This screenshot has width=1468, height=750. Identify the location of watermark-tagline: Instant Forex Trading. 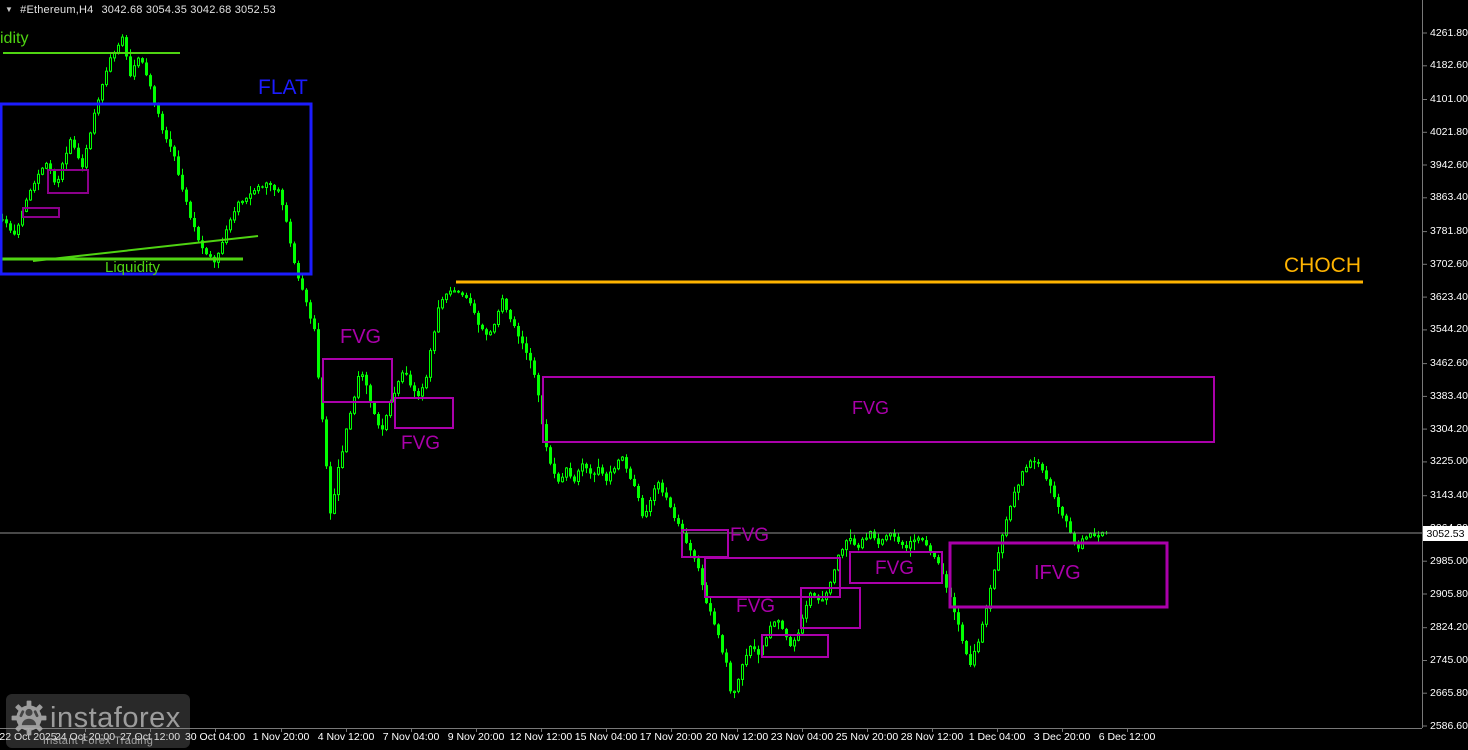
(98, 741).